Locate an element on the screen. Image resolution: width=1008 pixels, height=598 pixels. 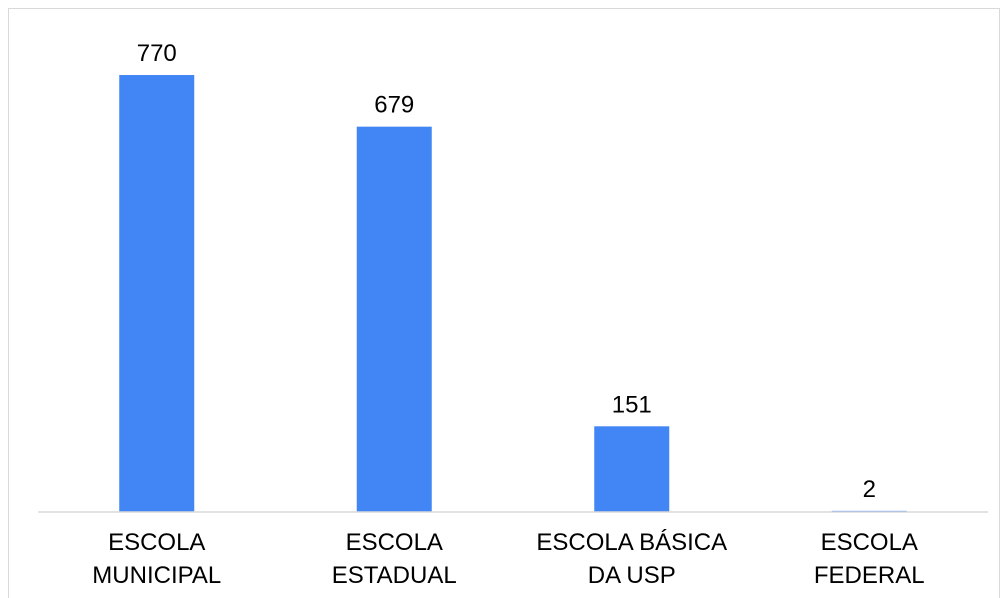
category-label-1-line-1: ESTADUAL is located at coordinates (394, 575).